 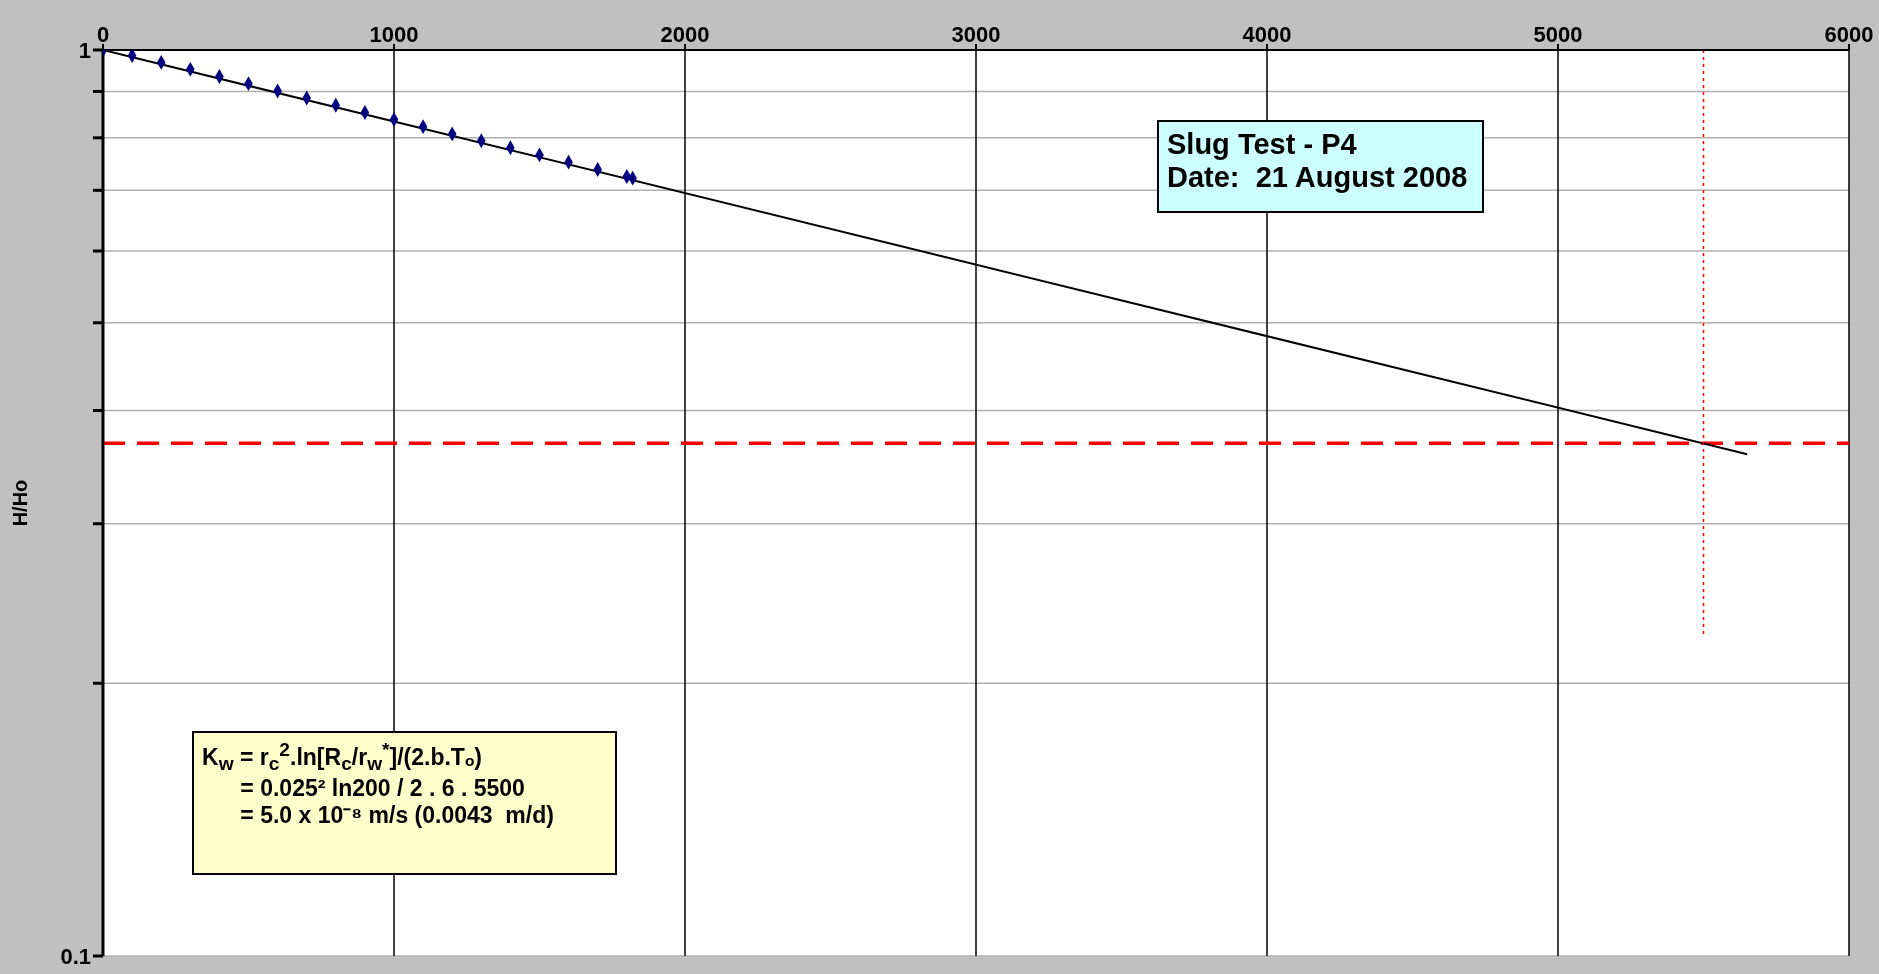 I want to click on x-tick-label: 0, so click(x=103, y=34).